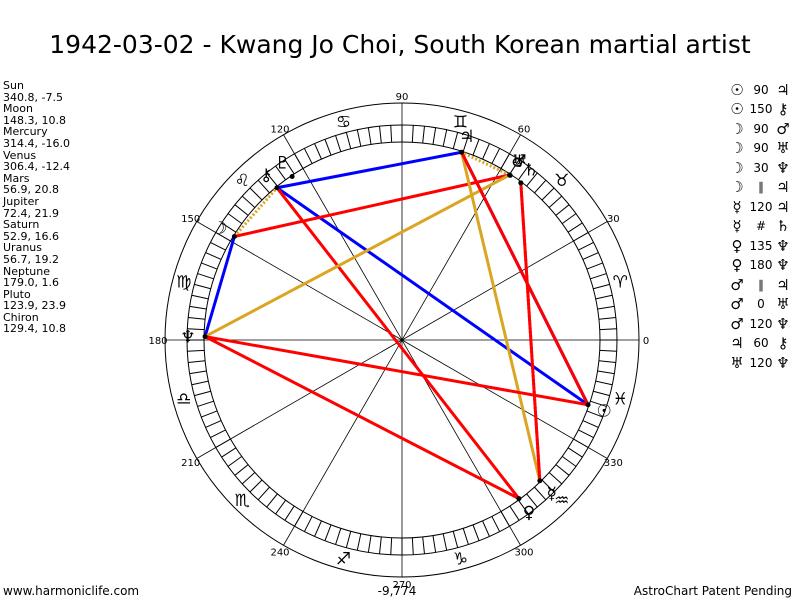 This screenshot has height=600, width=800. Describe the element at coordinates (460, 123) in the screenshot. I see `zodiac-sign-icon: ♊` at that location.